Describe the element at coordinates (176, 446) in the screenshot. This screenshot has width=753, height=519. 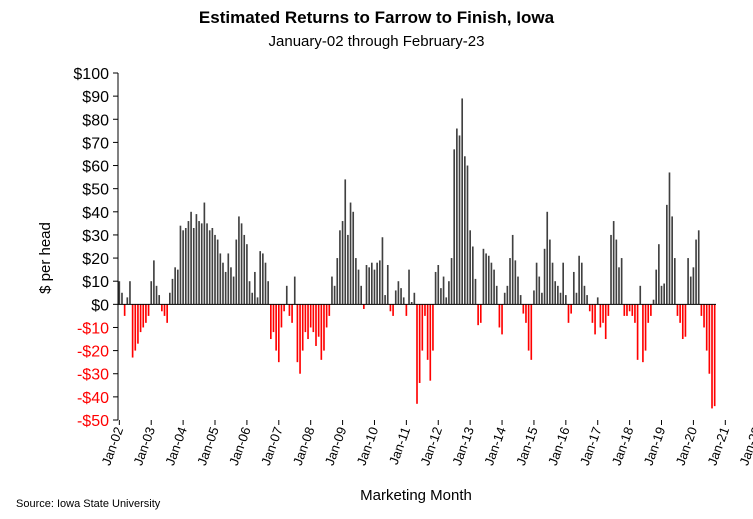
I see `x-tick-label: Jan-04` at that location.